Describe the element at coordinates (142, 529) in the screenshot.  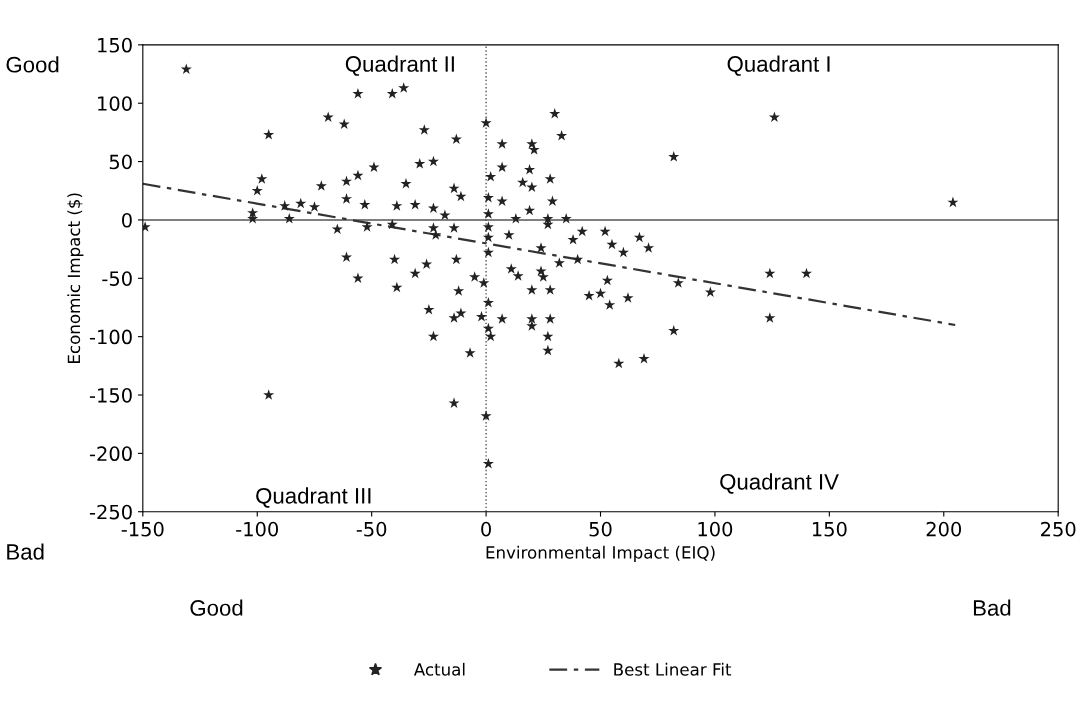
I see `x-tick-label: -150` at that location.